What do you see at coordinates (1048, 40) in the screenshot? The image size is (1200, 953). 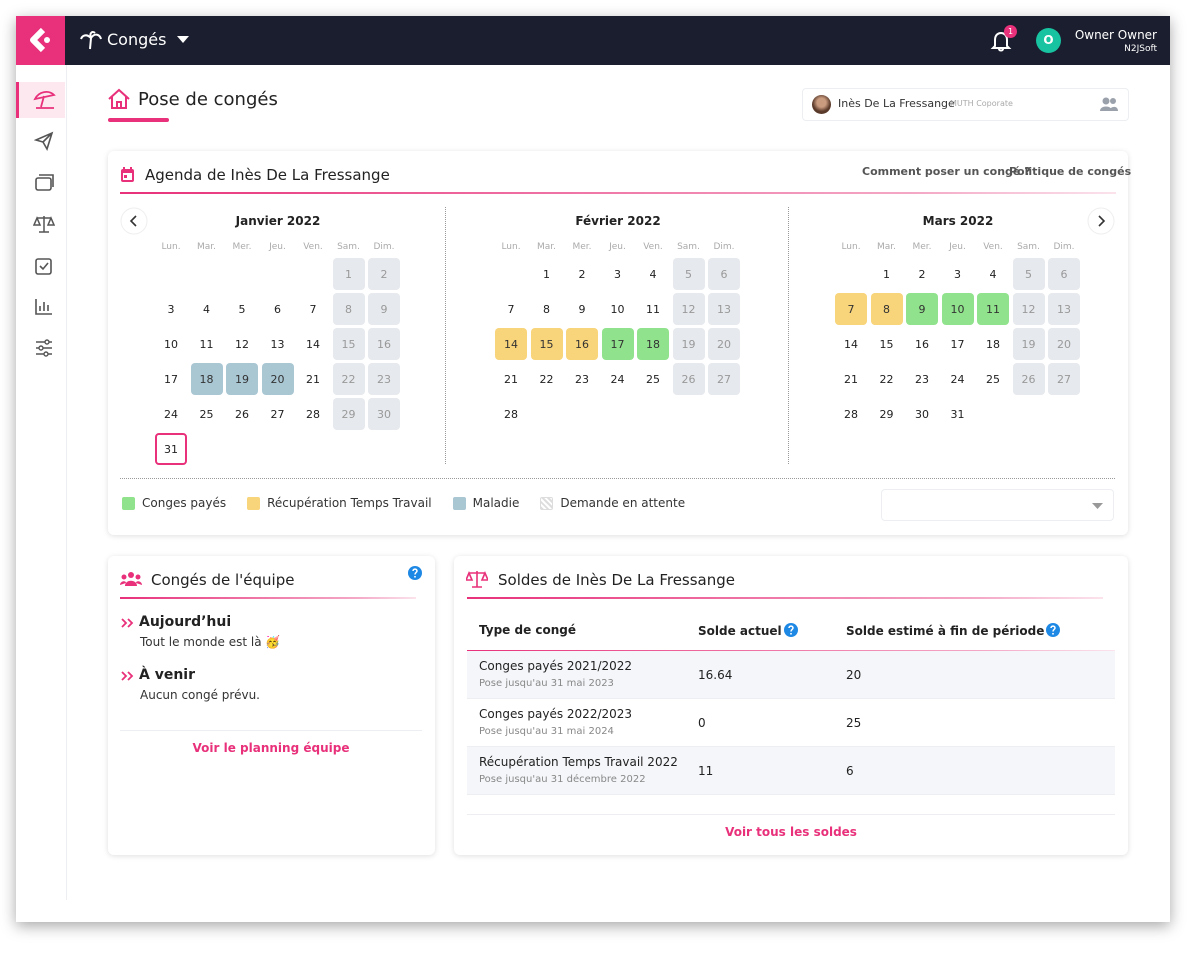 I see `user-avatar: O` at bounding box center [1048, 40].